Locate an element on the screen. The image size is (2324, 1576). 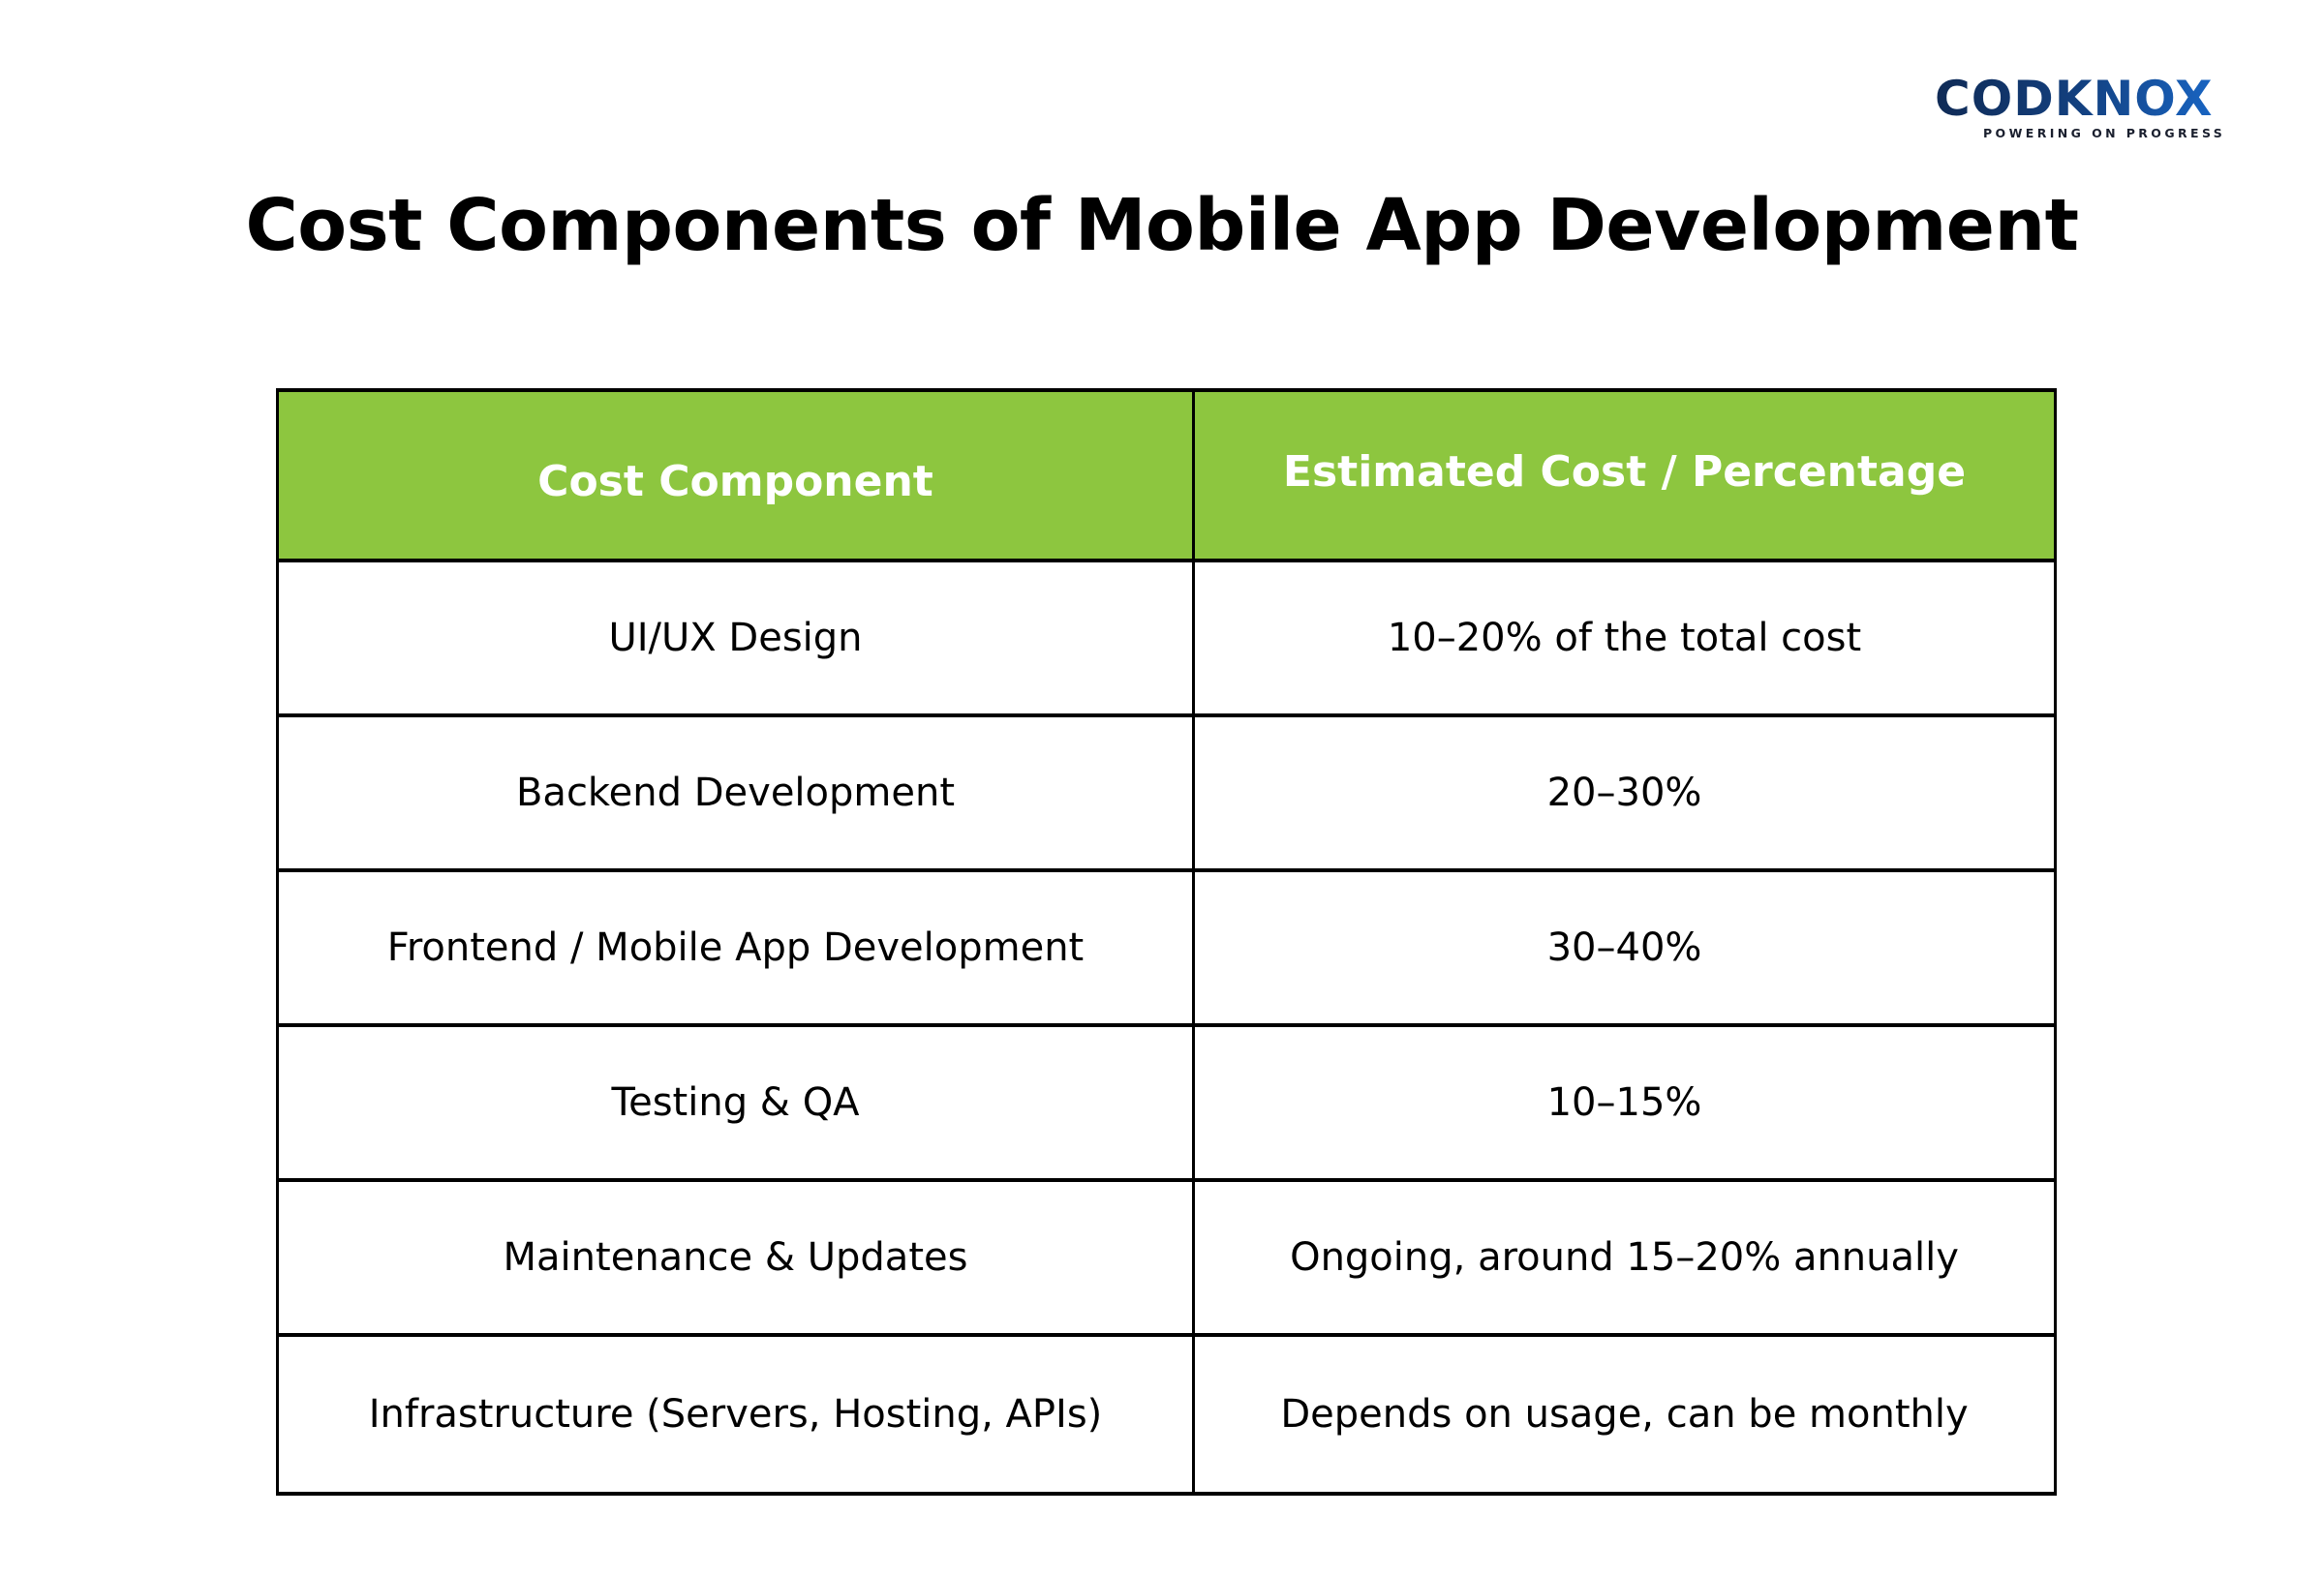
cell-component: Testing & QA is located at coordinates (736, 1103).